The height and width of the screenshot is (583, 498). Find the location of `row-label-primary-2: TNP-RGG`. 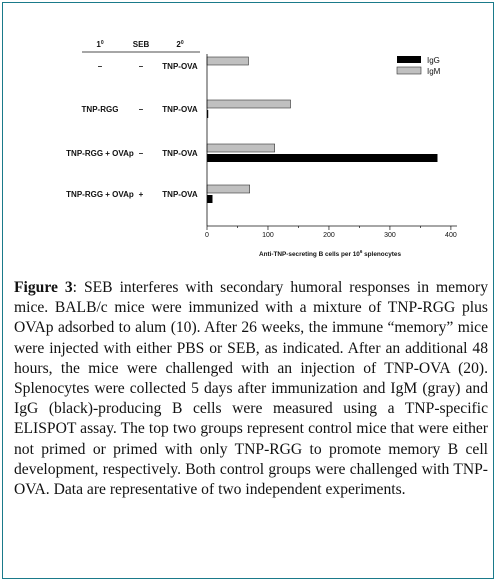

row-label-primary-2: TNP-RGG is located at coordinates (100, 109).